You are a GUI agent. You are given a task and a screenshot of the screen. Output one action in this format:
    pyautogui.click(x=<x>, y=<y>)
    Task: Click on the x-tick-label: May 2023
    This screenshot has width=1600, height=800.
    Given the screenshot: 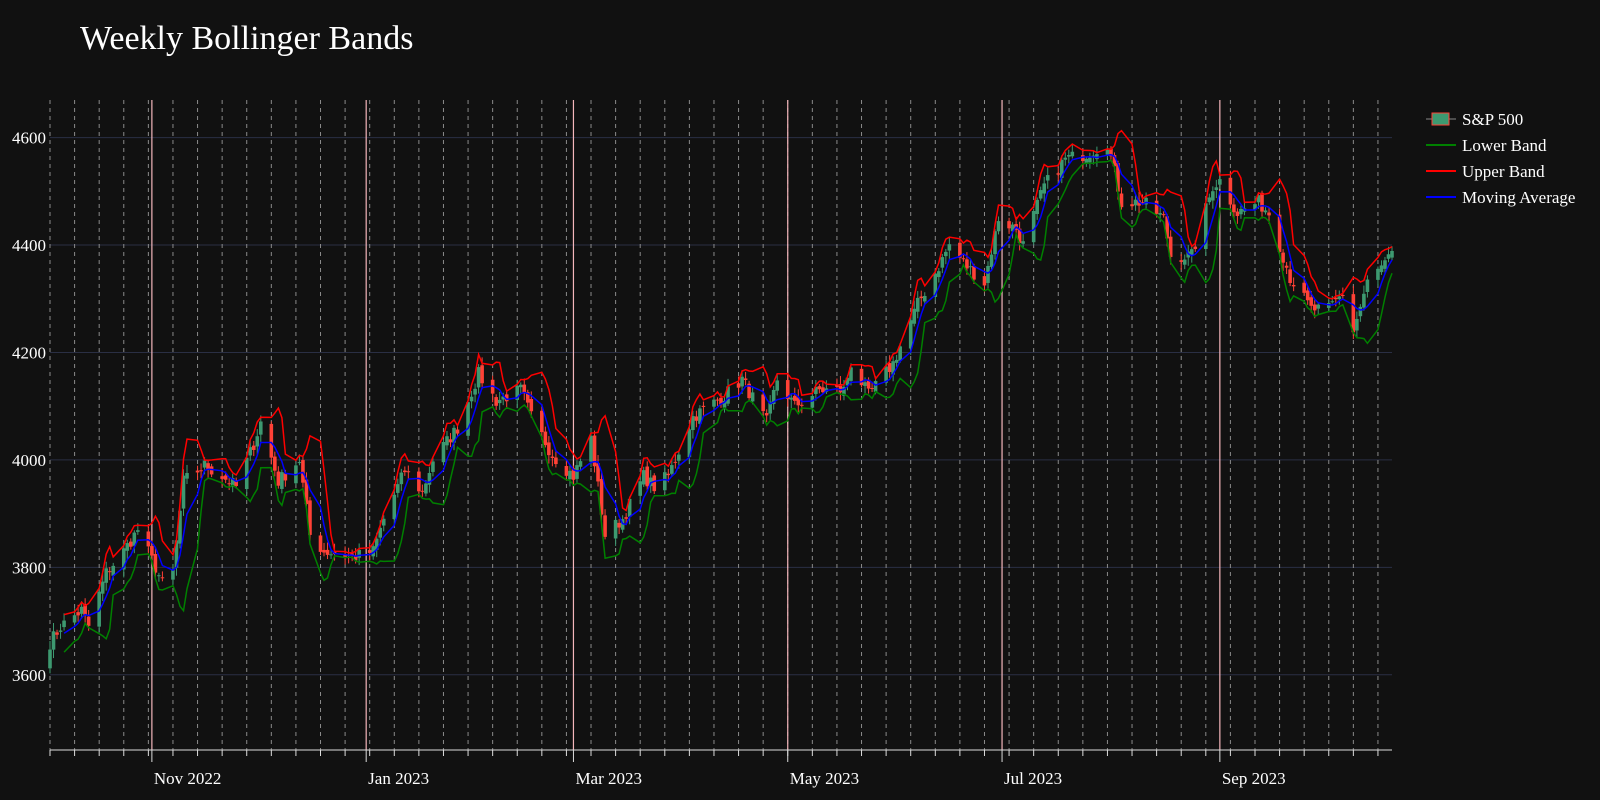 What is the action you would take?
    pyautogui.click(x=824, y=778)
    